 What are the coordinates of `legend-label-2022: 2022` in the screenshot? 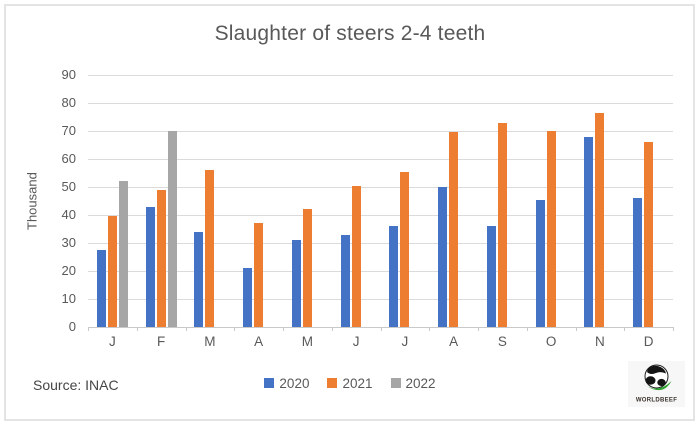 It's located at (420, 383).